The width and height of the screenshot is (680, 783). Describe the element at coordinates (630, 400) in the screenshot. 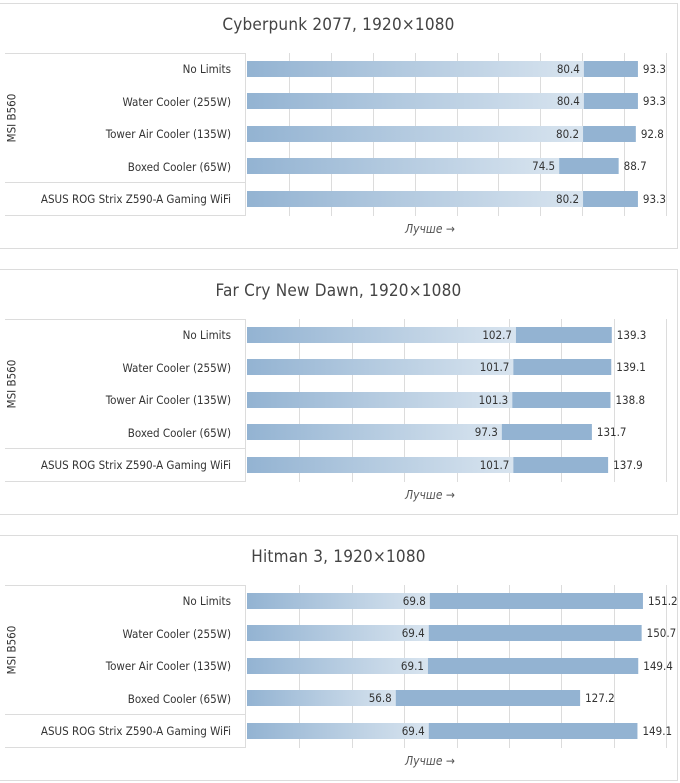

I see `value-label-avg: 138.8` at that location.